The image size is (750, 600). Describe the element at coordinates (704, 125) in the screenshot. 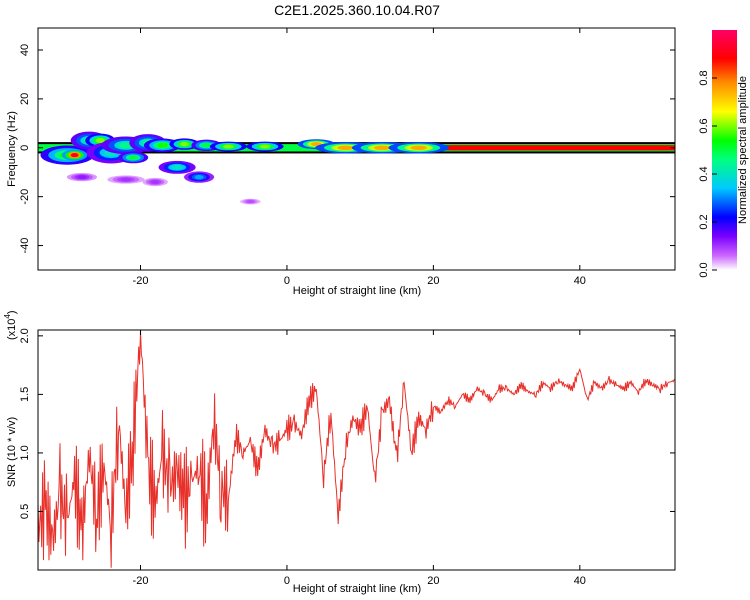

I see `colorbar-tick-label: 0.6` at that location.